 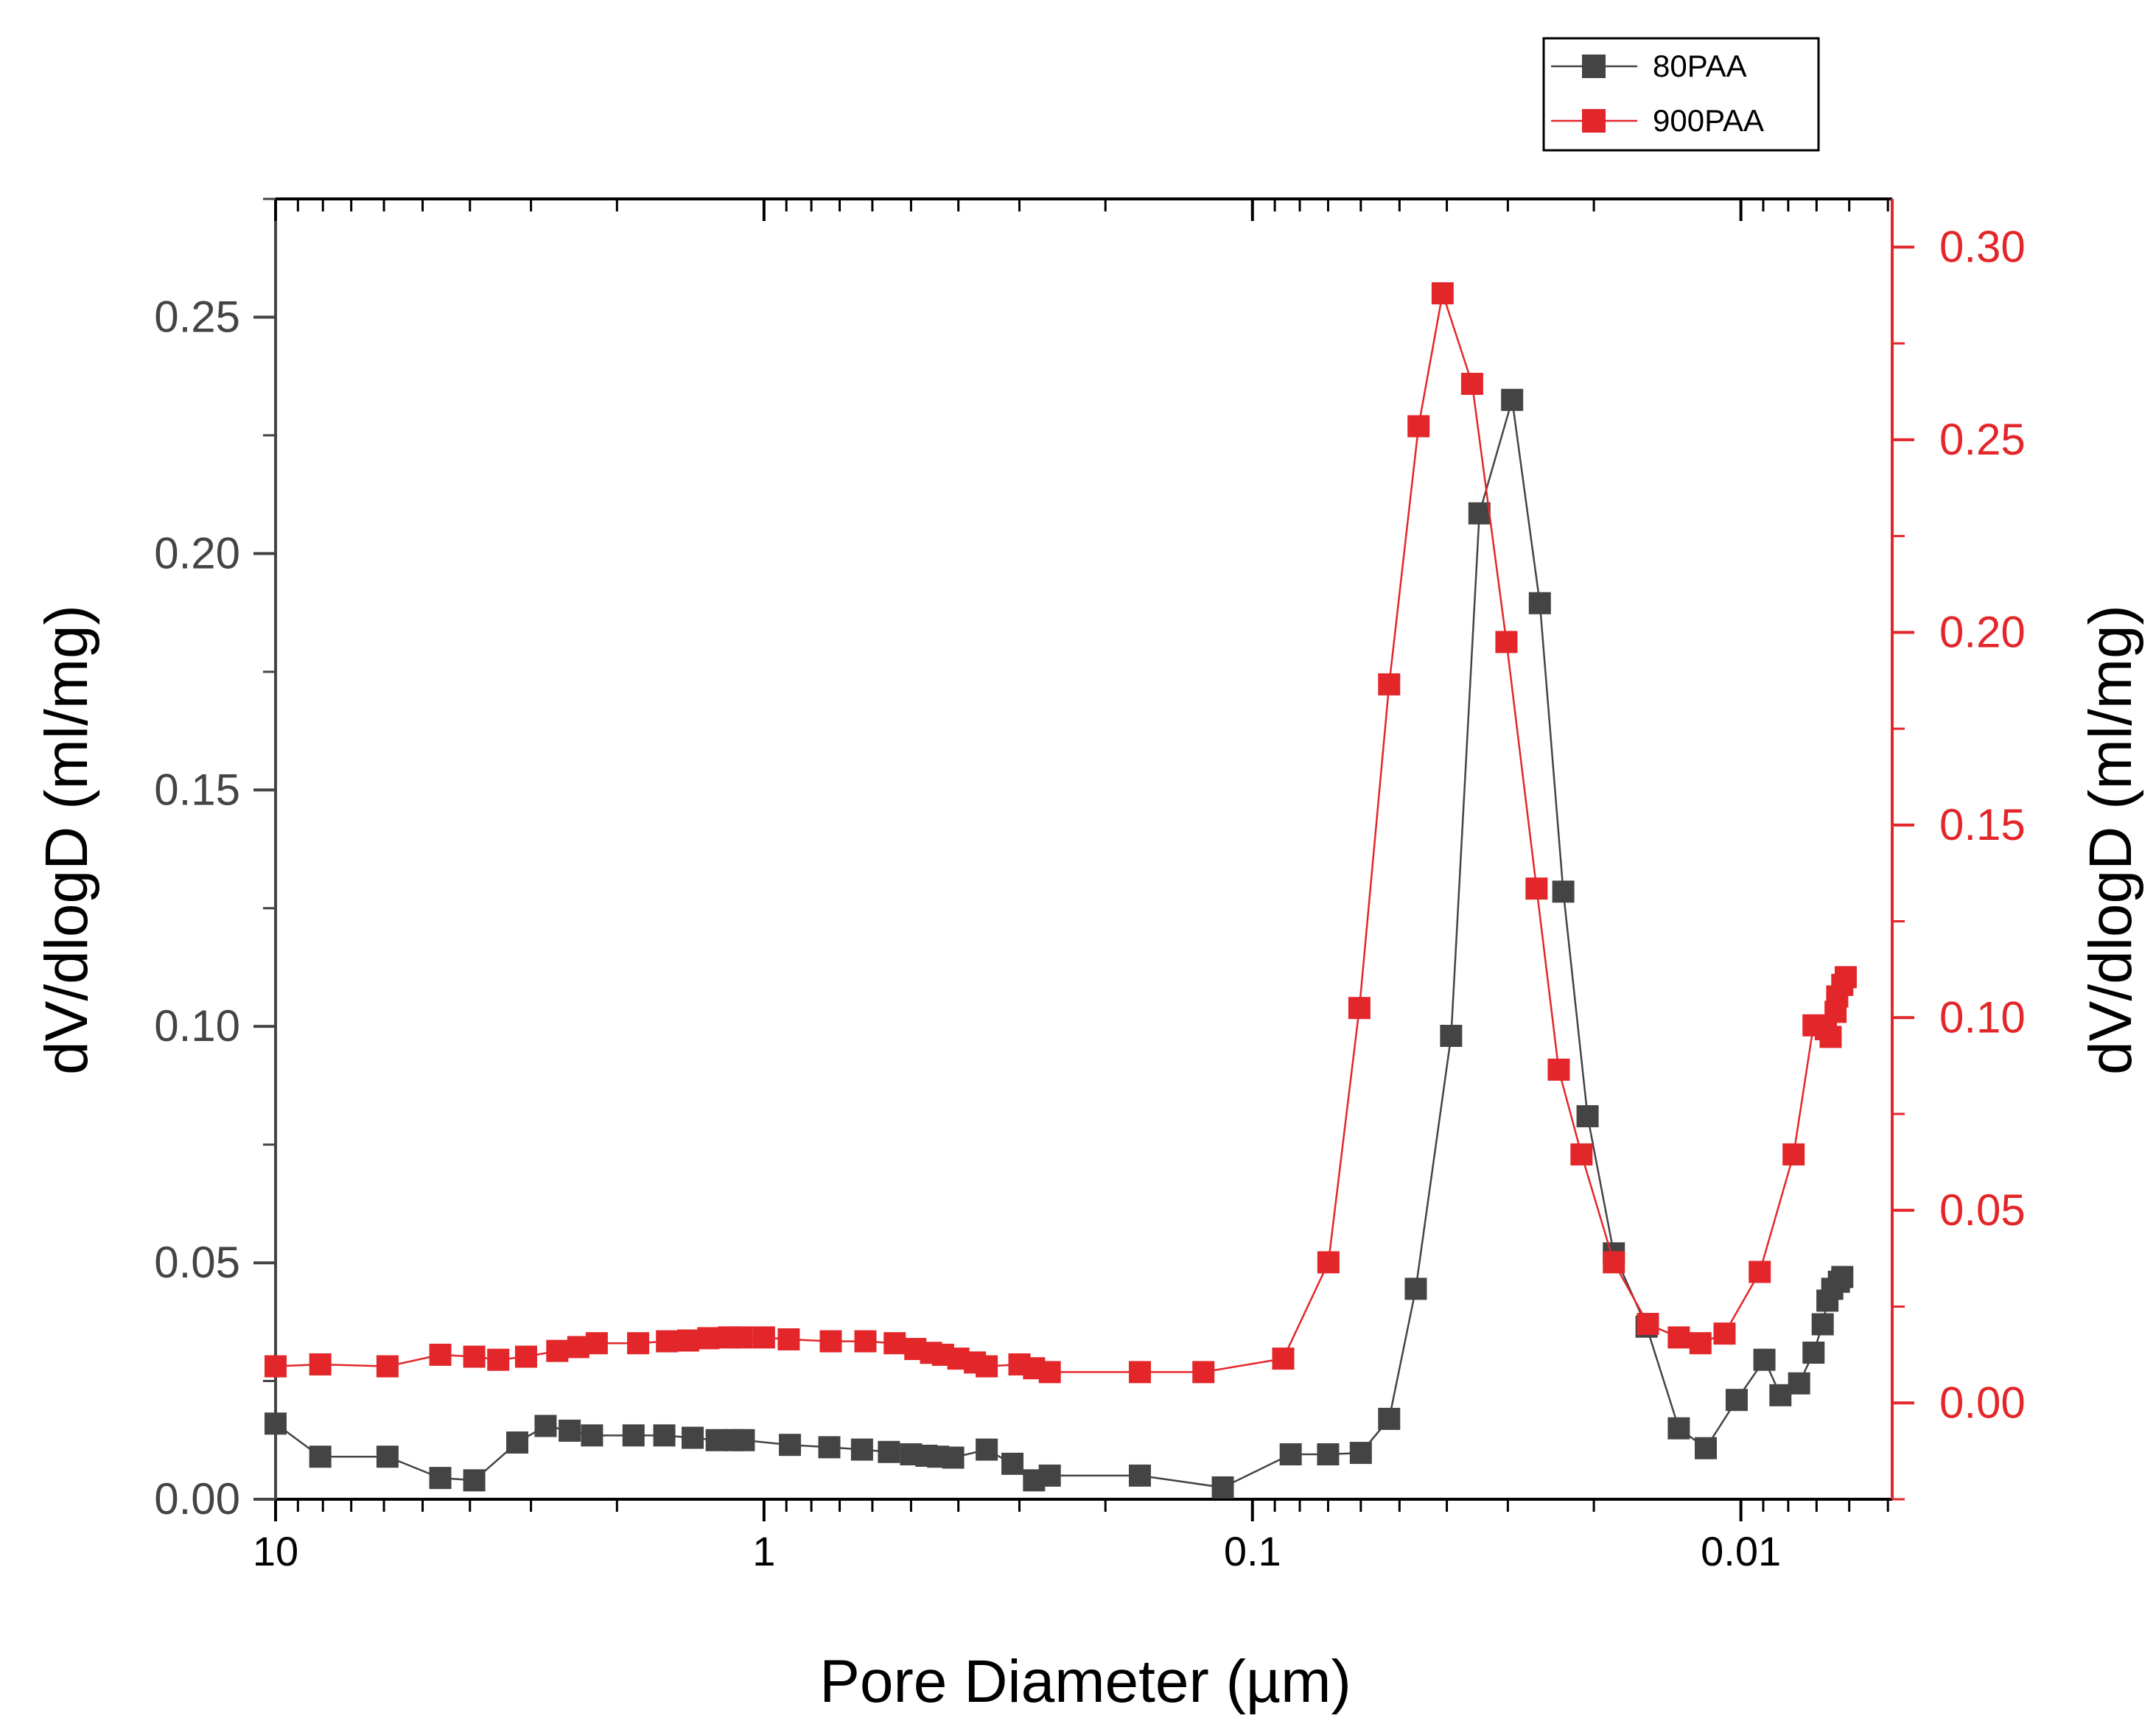 What do you see at coordinates (1982, 824) in the screenshot?
I see `right-y-tick-label: 0.15` at bounding box center [1982, 824].